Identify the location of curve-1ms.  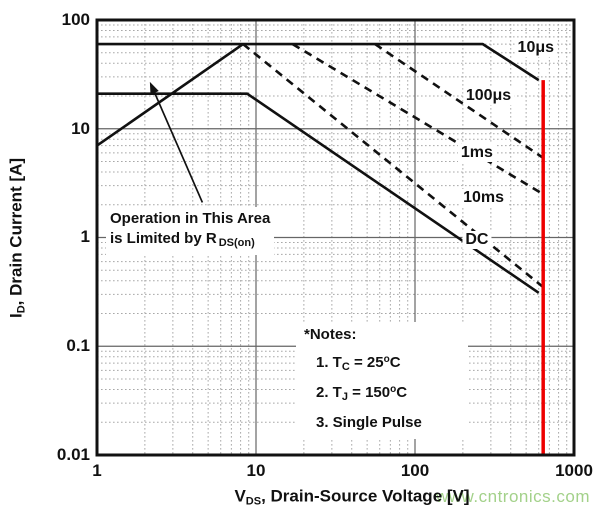
(417, 119).